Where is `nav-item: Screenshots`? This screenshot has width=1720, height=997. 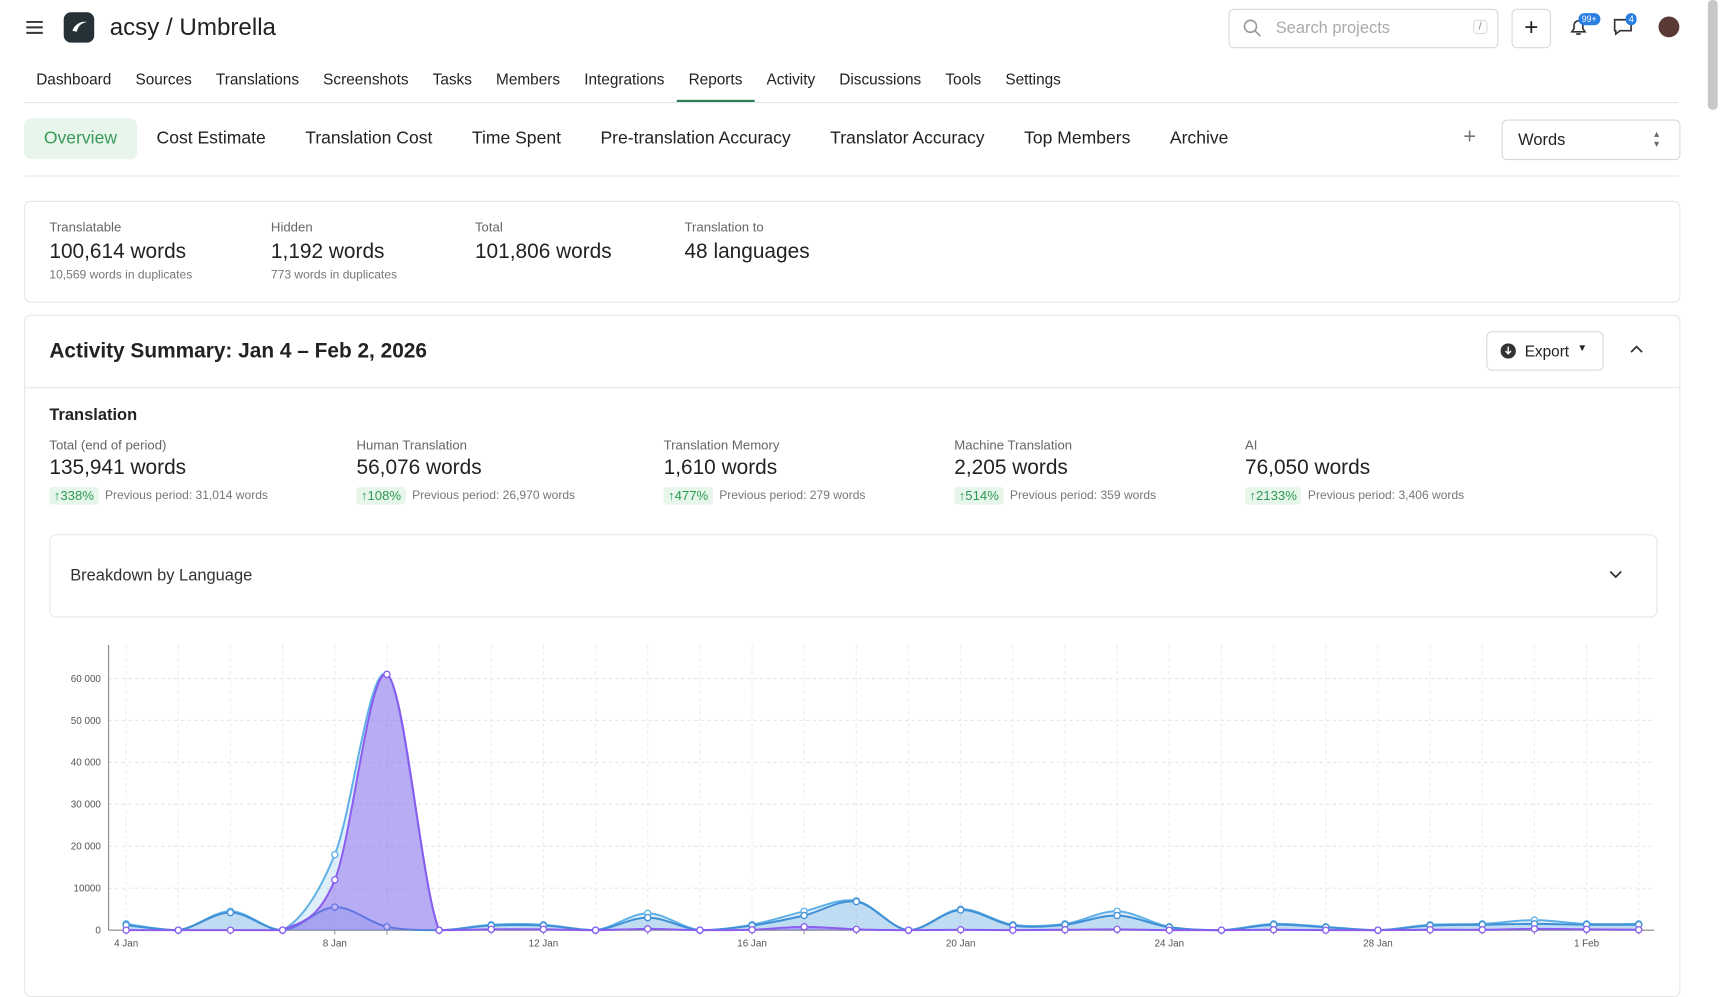 nav-item: Screenshots is located at coordinates (366, 79).